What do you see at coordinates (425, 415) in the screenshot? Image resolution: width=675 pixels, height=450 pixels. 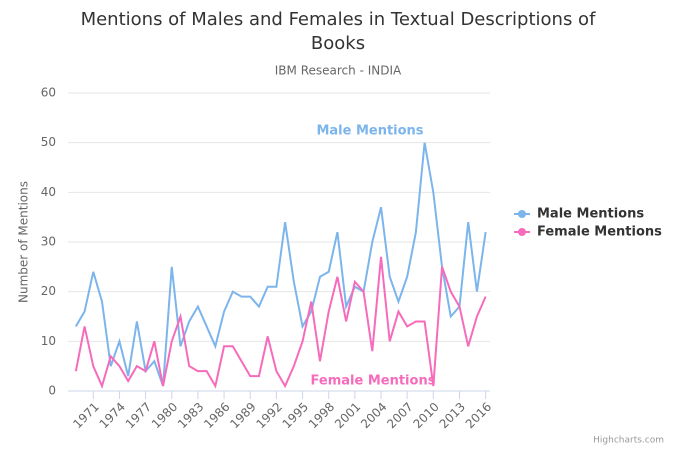 I see `x-tick-label: 2010` at bounding box center [425, 415].